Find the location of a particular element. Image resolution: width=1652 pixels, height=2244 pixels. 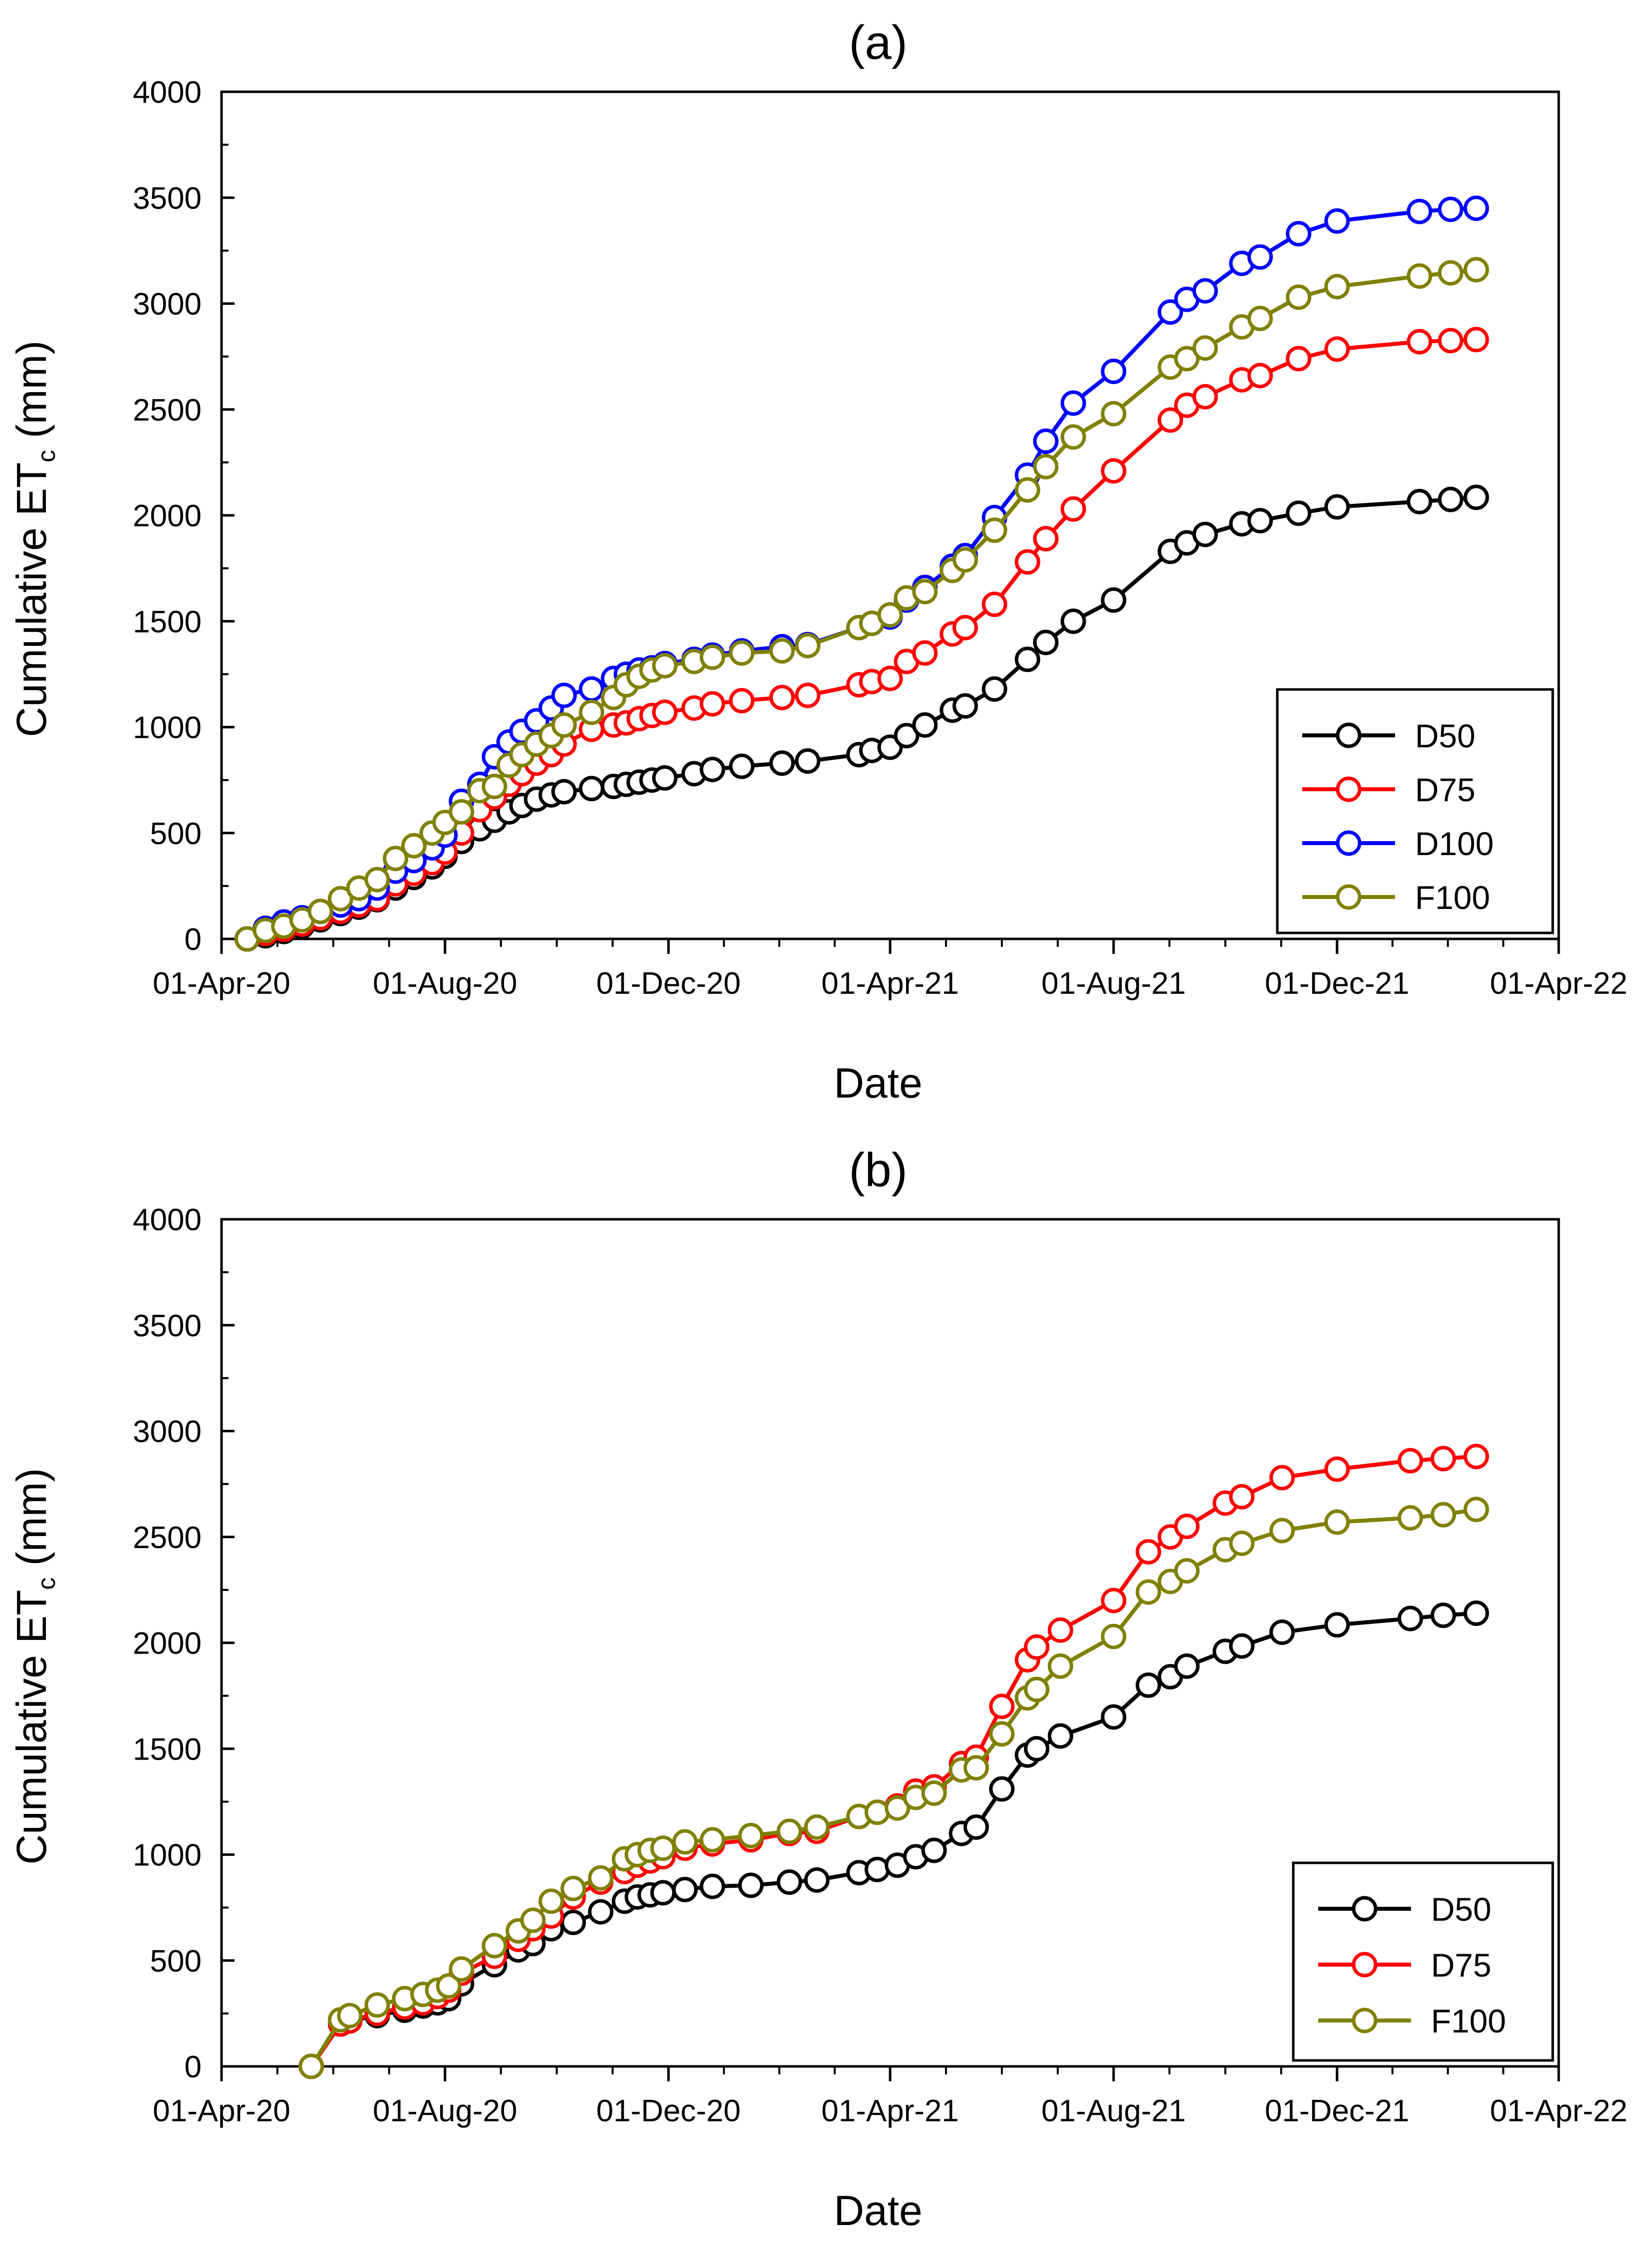

y-axis-title-spacer is located at coordinates (31, 443).